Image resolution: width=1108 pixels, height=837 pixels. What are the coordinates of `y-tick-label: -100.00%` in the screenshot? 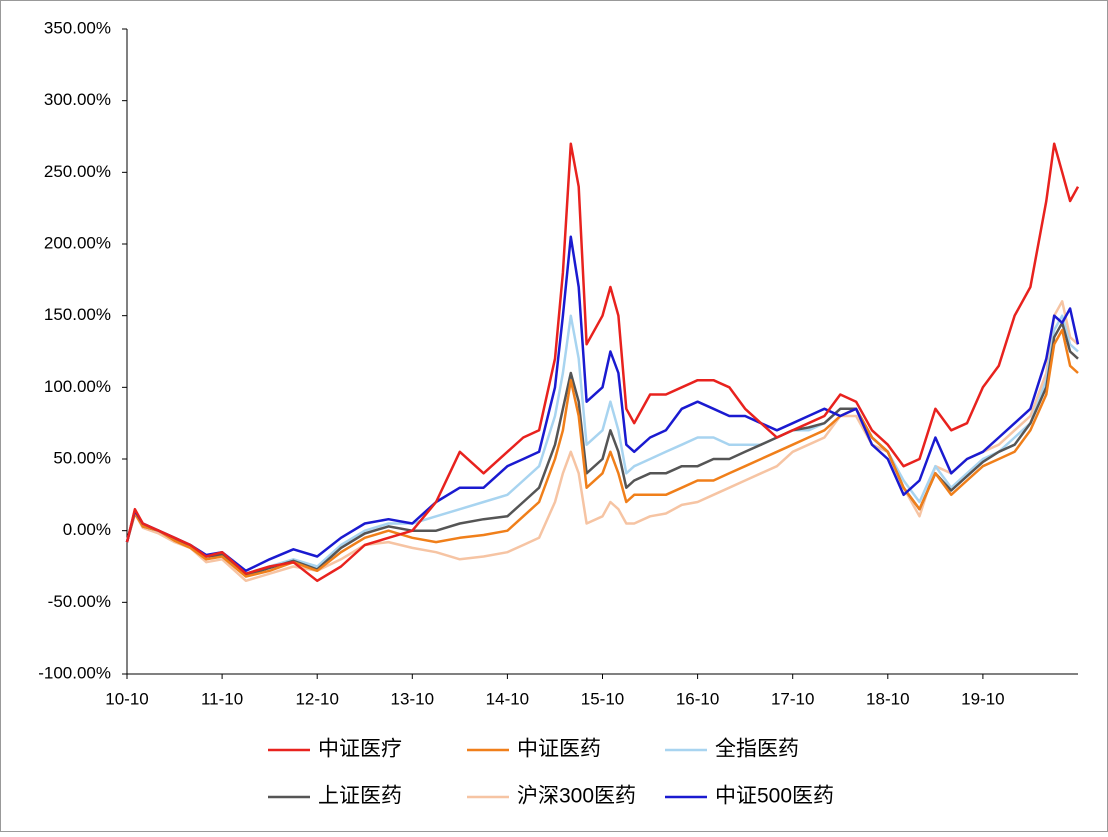 It's located at (74, 672).